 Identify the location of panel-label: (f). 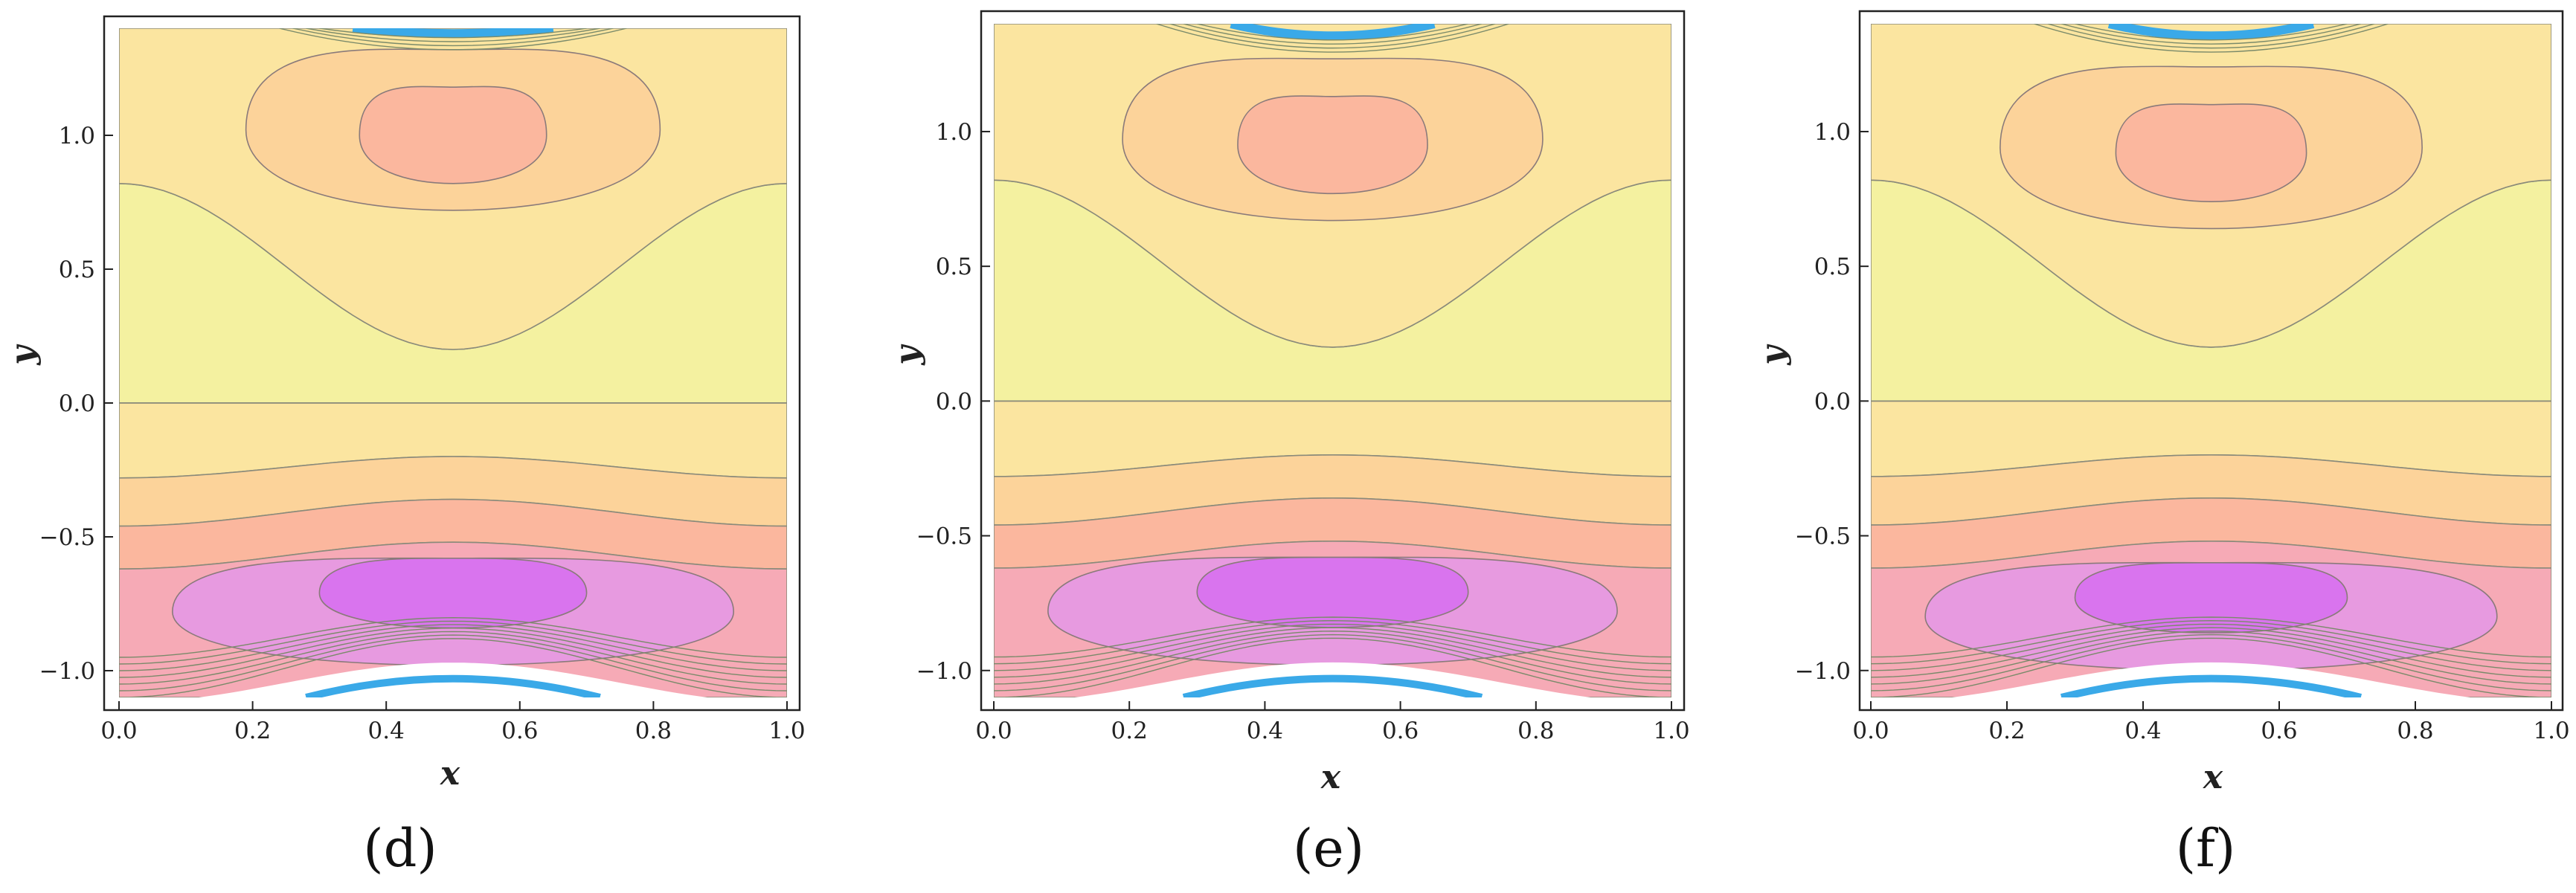
(2206, 849).